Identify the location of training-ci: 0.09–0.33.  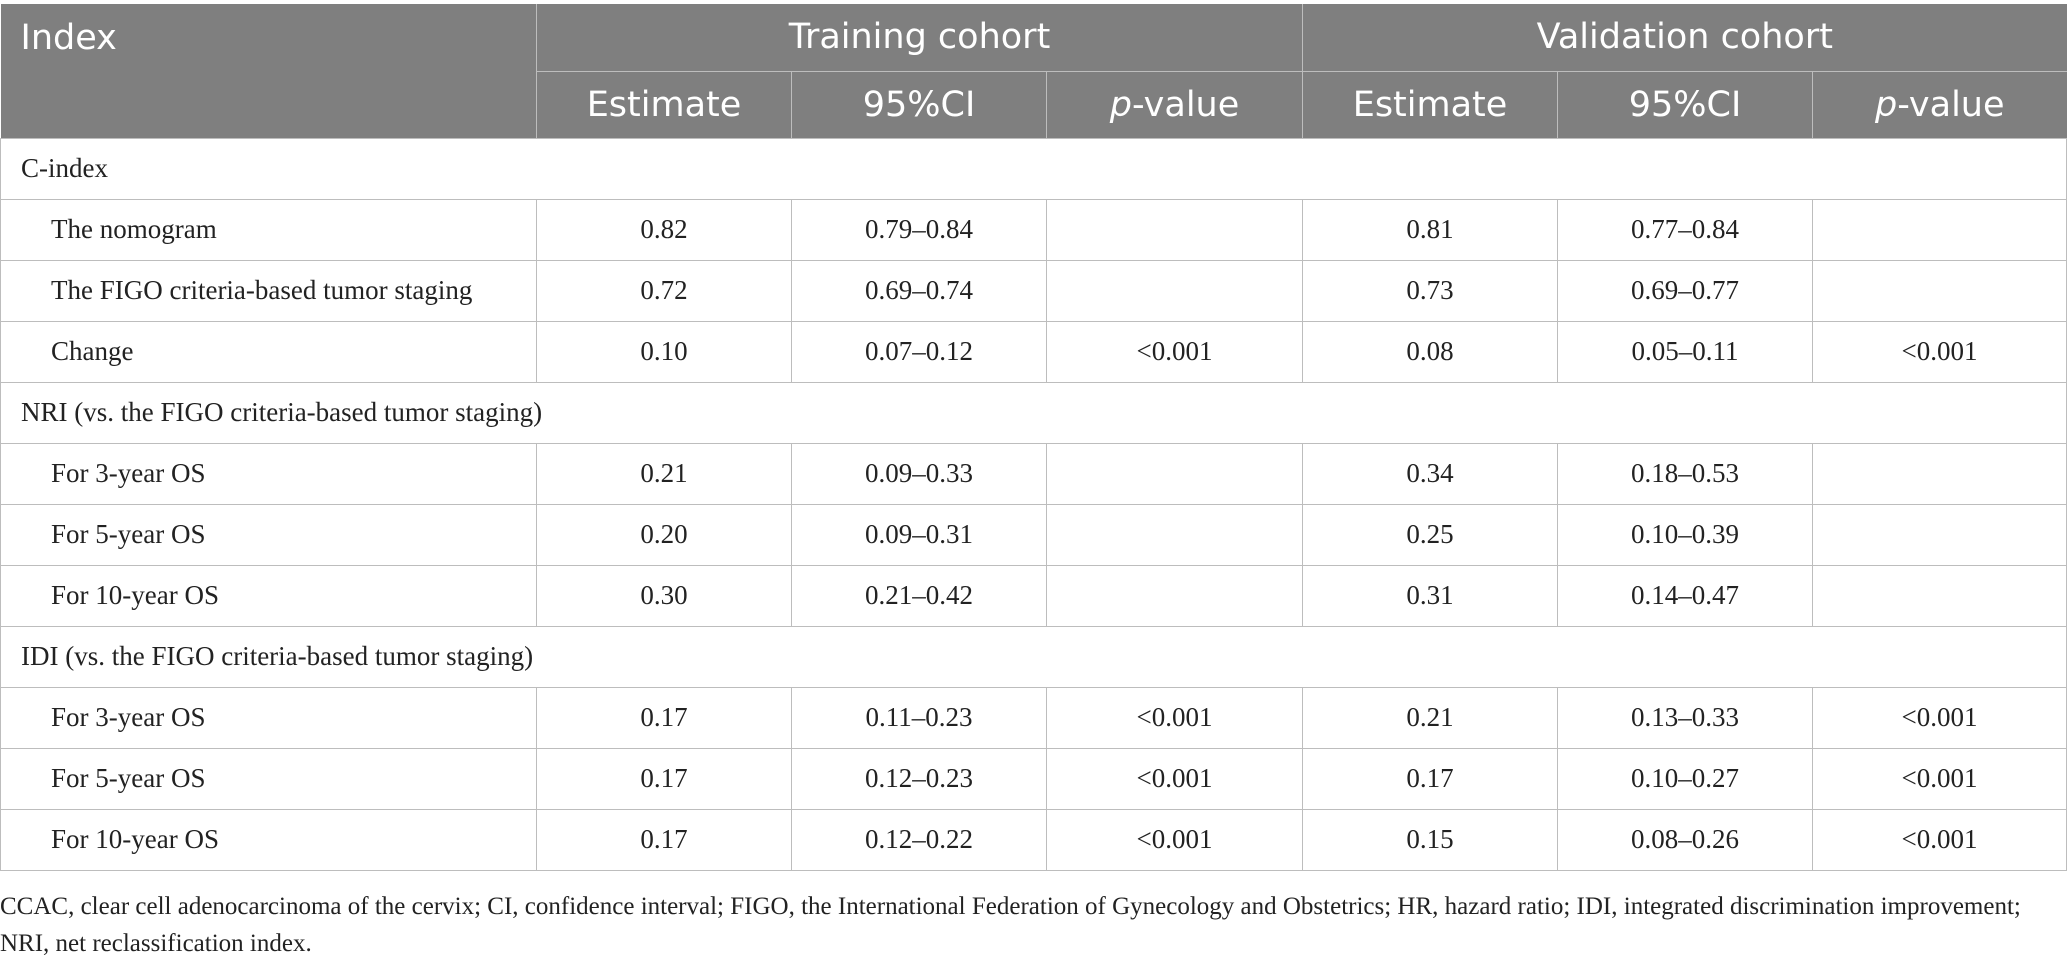
(919, 473).